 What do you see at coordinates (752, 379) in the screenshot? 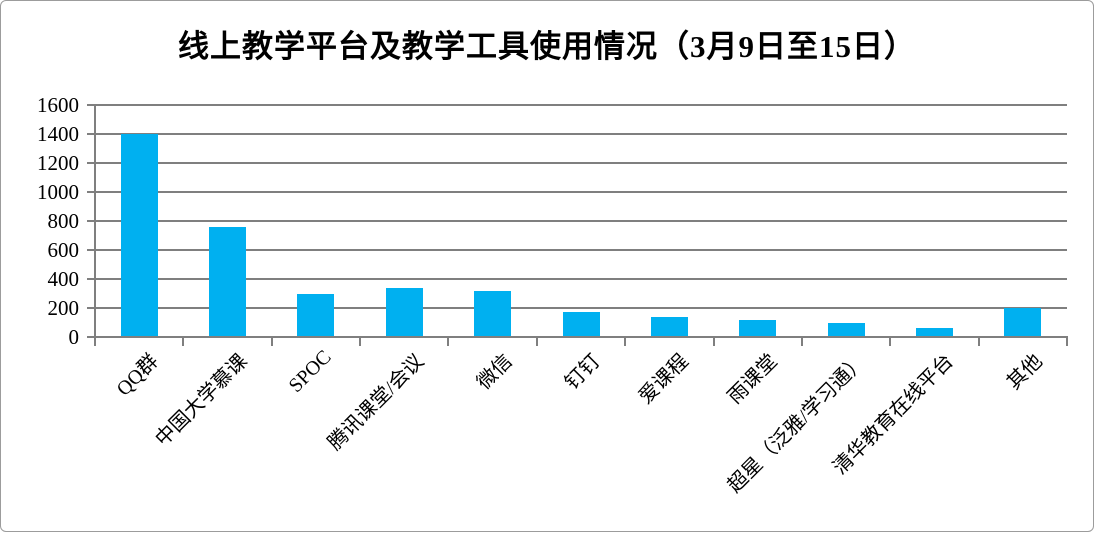
I see `x-tick-label-text: 雨课堂` at bounding box center [752, 379].